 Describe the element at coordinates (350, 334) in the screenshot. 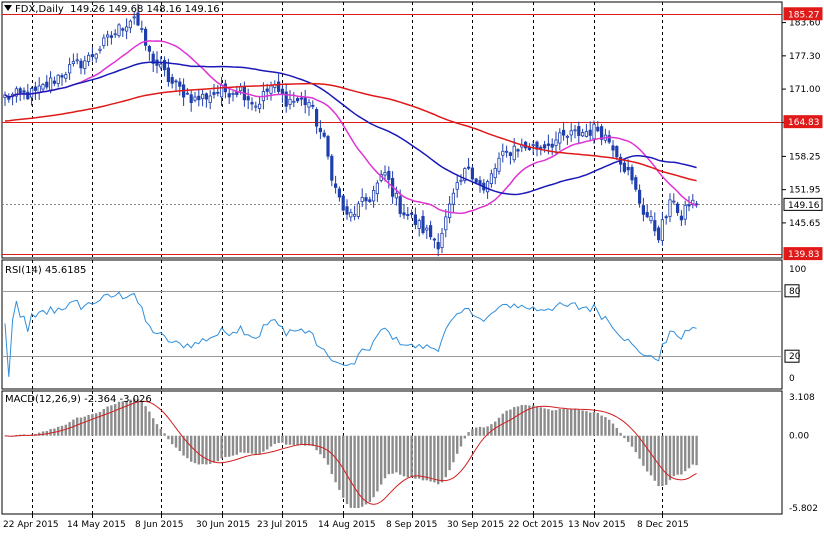

I see `rsi-line` at that location.